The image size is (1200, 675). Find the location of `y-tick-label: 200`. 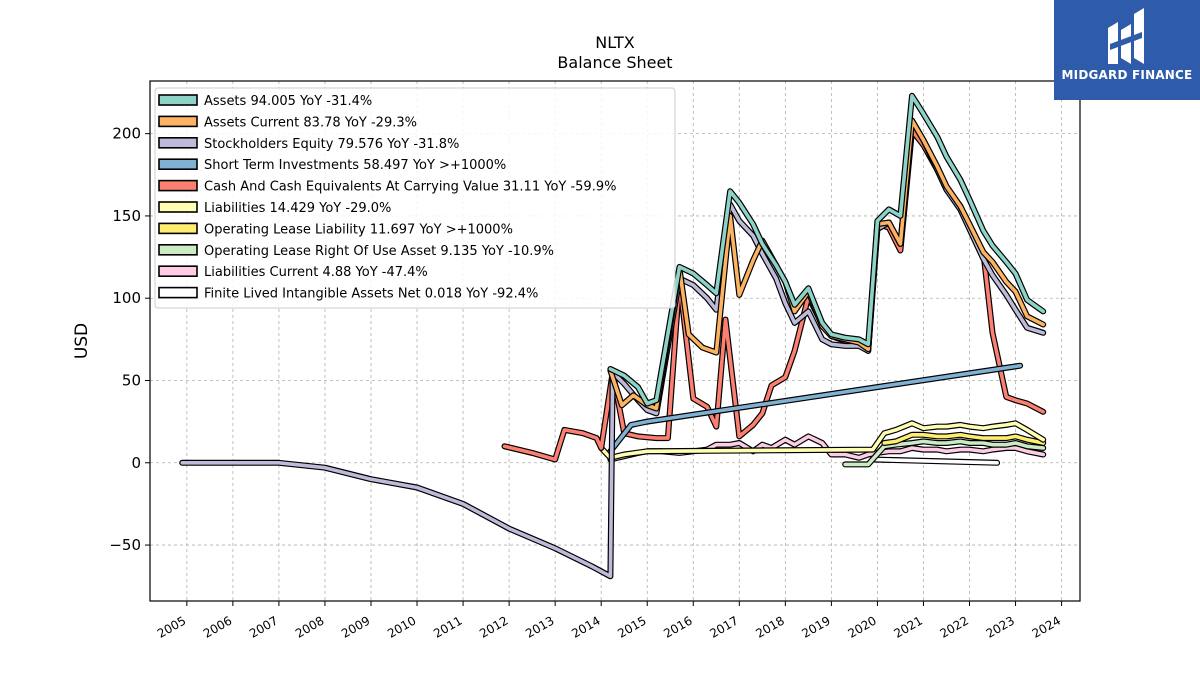

y-tick-label: 200 is located at coordinates (126, 134).